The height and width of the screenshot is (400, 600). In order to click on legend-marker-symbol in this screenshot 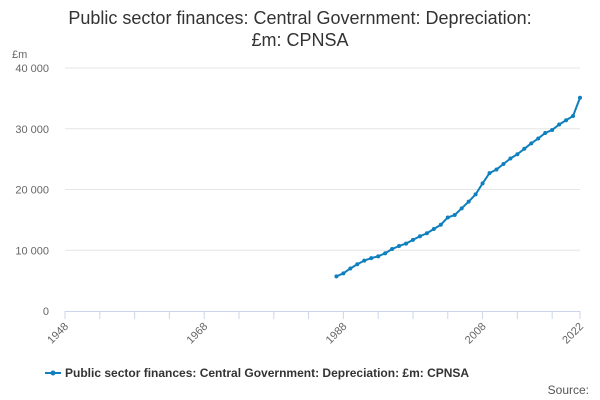, I will do `click(53, 373)`.